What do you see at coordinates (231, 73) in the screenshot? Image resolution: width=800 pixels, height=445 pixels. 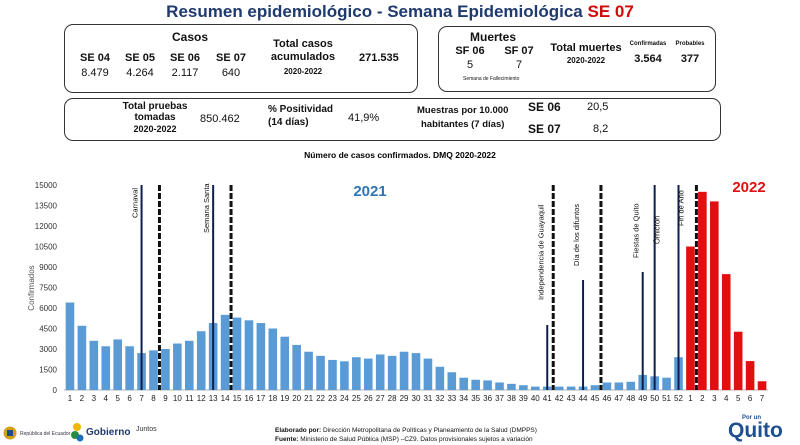 I see `cases-week-4-value: 640` at bounding box center [231, 73].